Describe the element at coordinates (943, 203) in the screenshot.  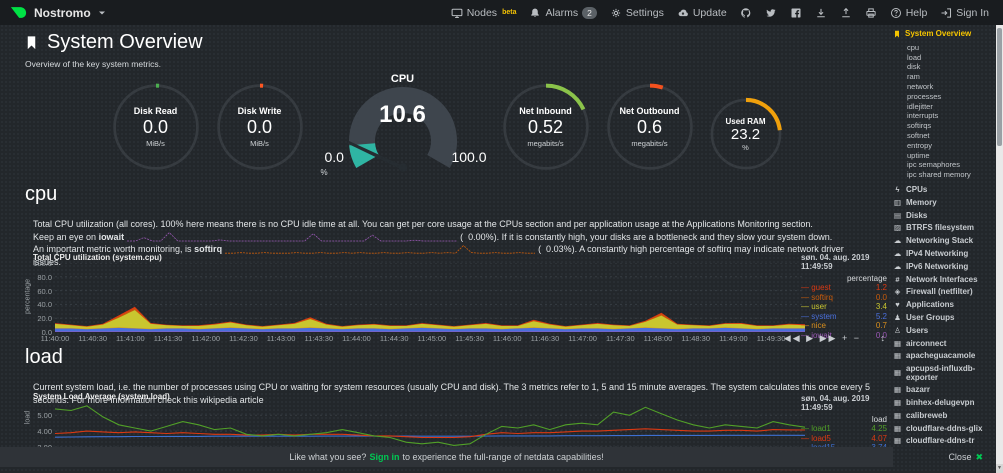
I see `sidebar-item-memory: ▥ Memory` at that location.